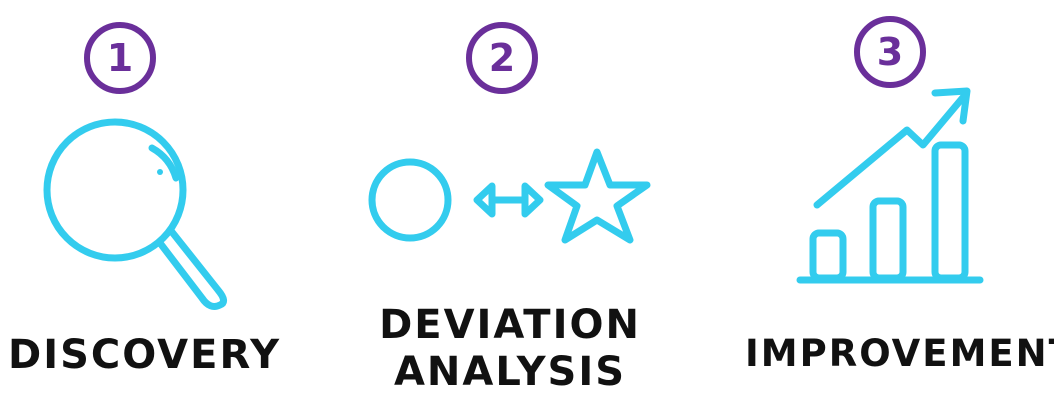 Image resolution: width=1054 pixels, height=405 pixels. I want to click on step-label: DISCOVERY, so click(145, 355).